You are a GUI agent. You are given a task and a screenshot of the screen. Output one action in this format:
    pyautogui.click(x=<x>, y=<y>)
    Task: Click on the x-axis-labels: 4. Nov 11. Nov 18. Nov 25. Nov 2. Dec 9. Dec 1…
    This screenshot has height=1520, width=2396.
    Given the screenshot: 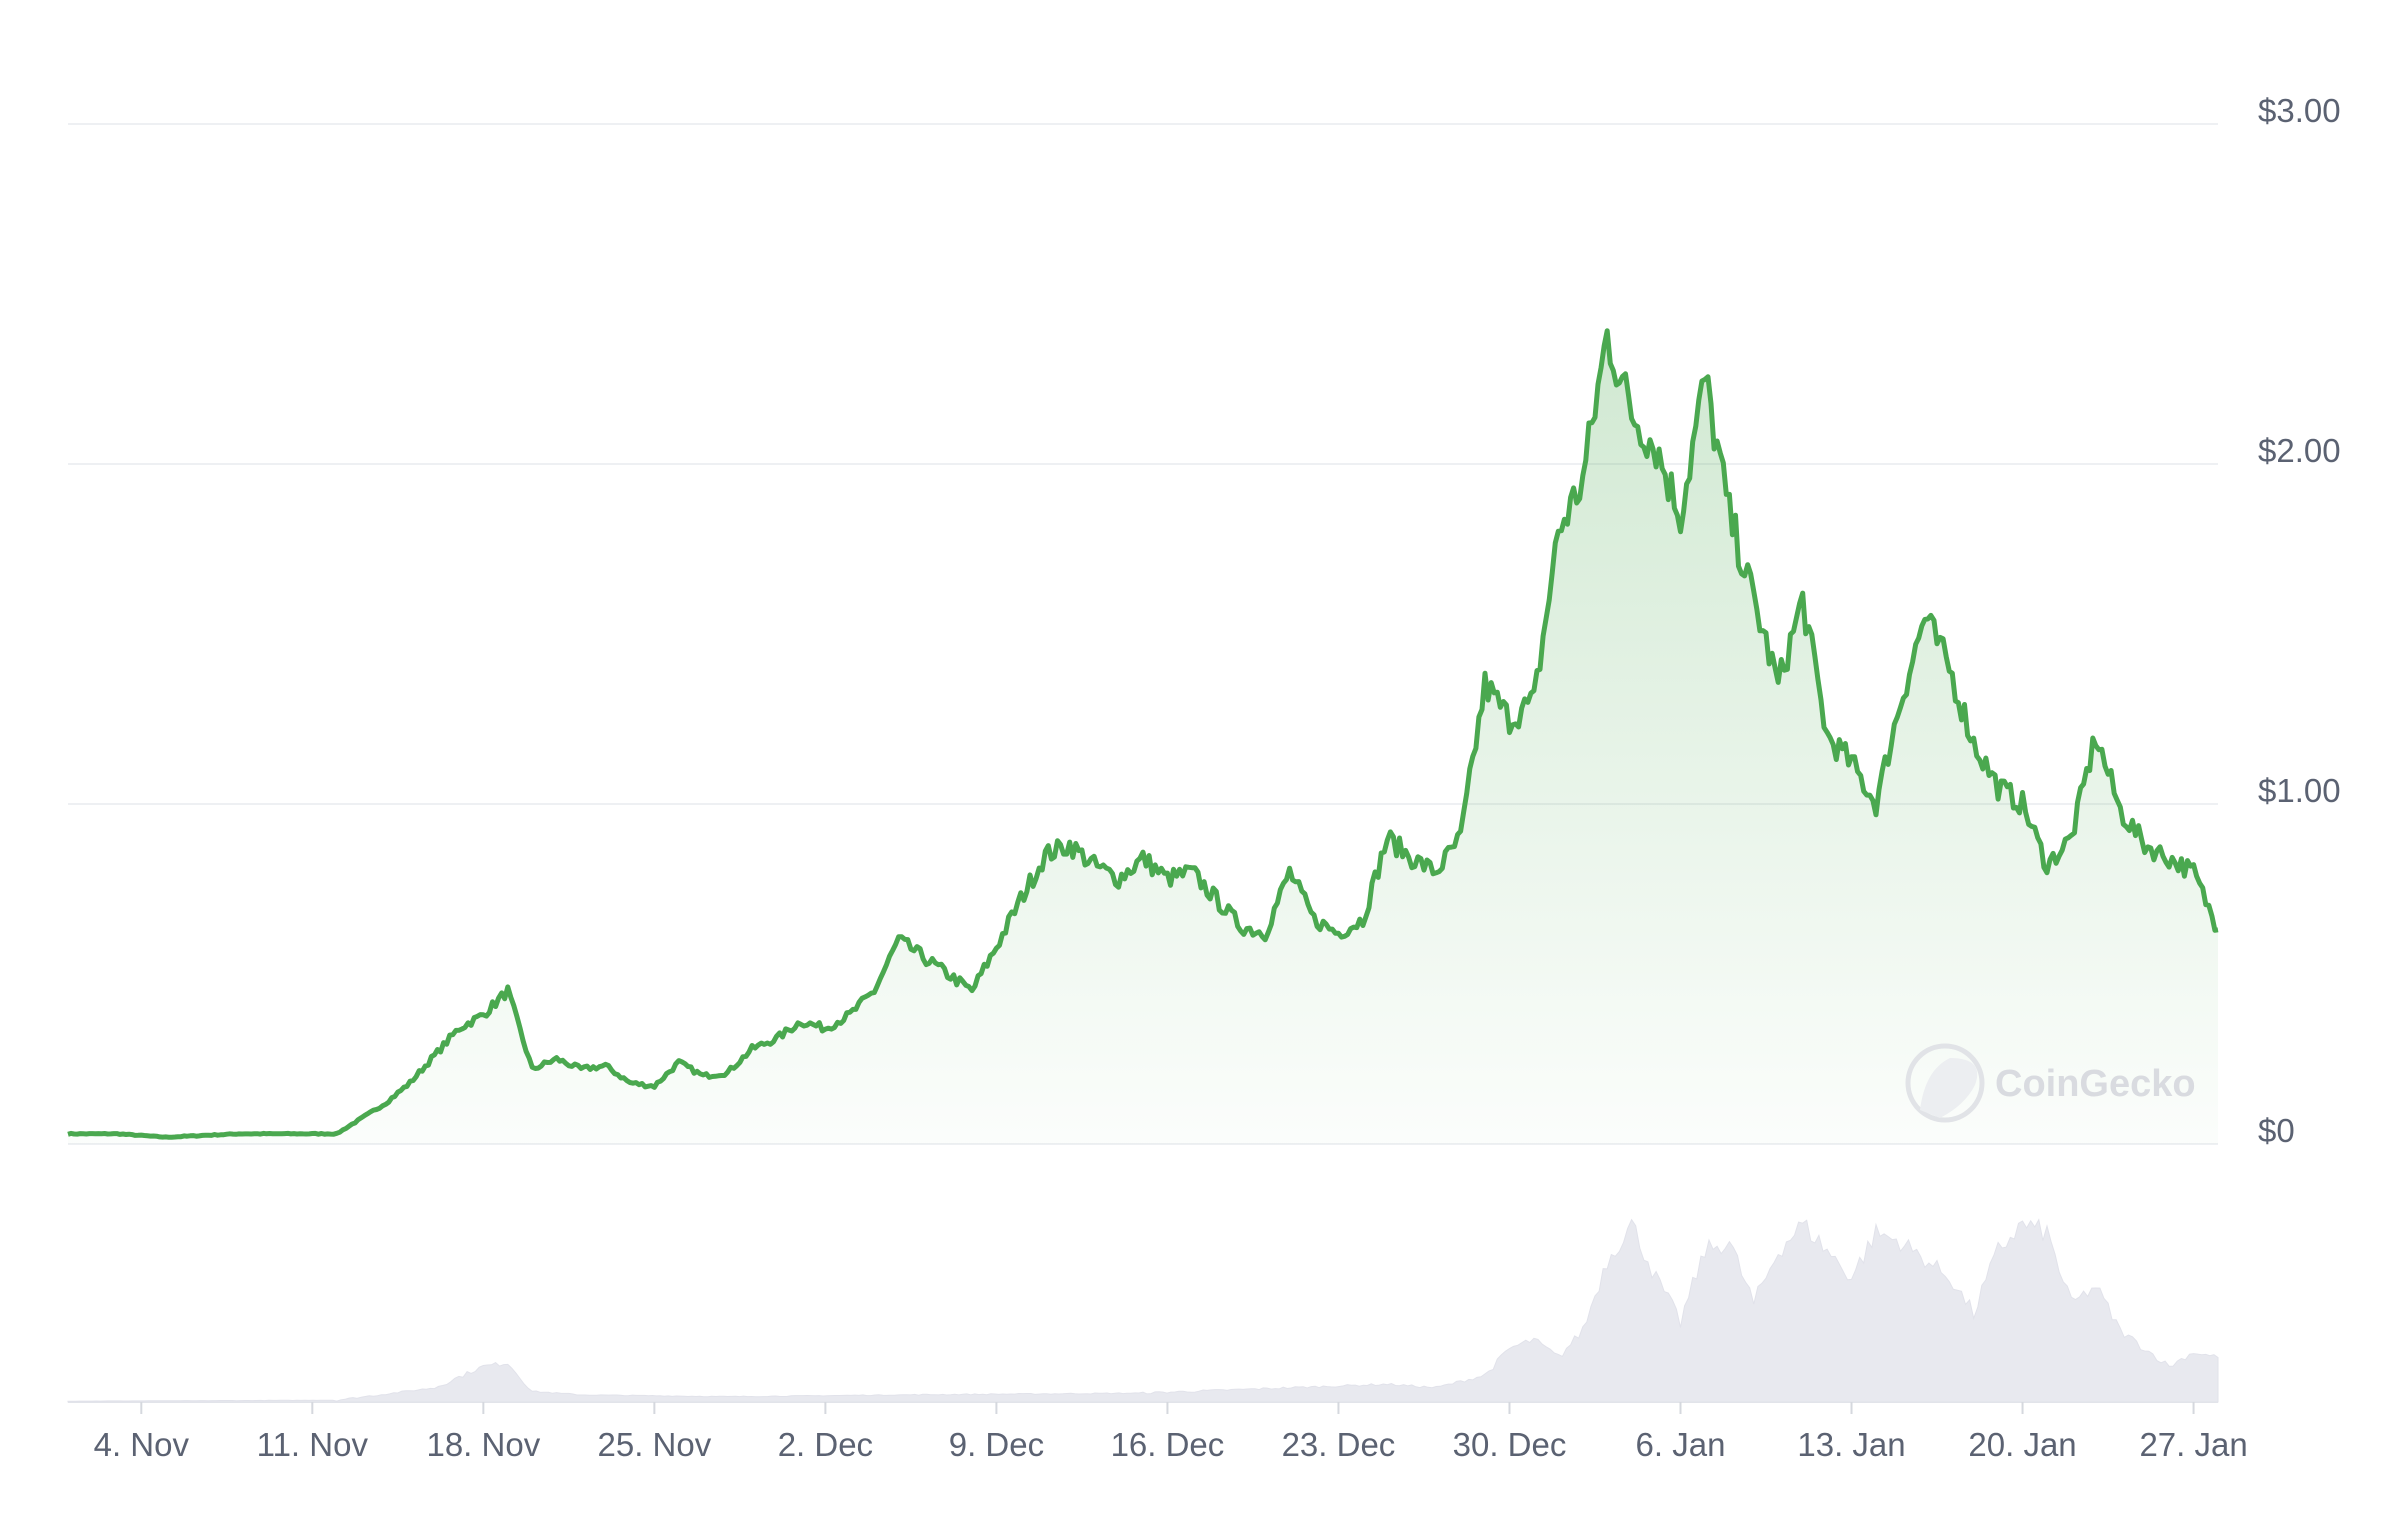 What is the action you would take?
    pyautogui.click(x=1171, y=1432)
    